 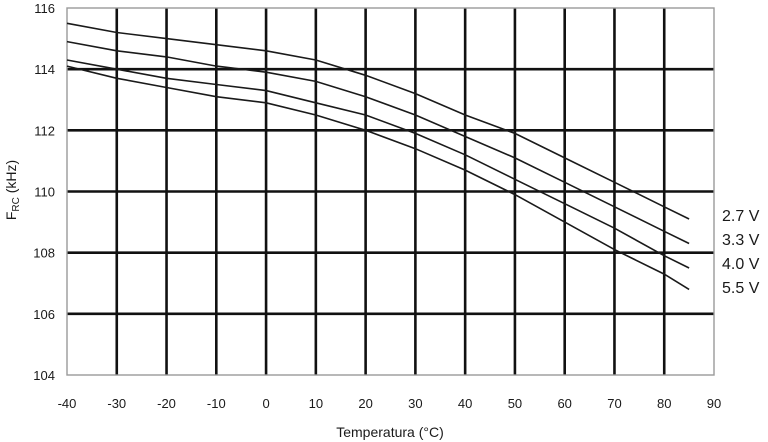 What do you see at coordinates (44, 375) in the screenshot?
I see `y-tick-label: 104` at bounding box center [44, 375].